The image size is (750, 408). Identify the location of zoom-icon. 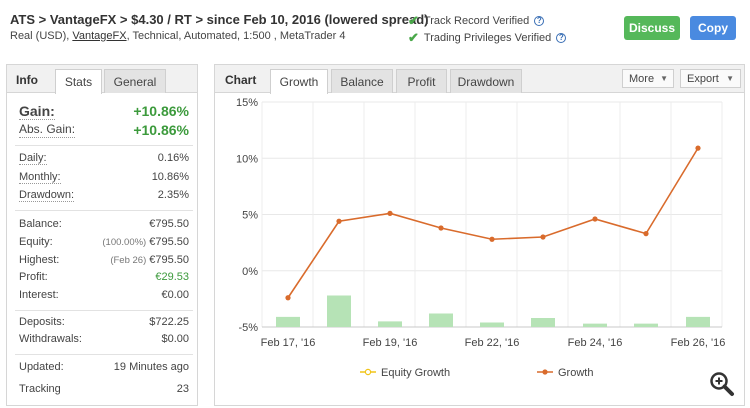
(722, 384).